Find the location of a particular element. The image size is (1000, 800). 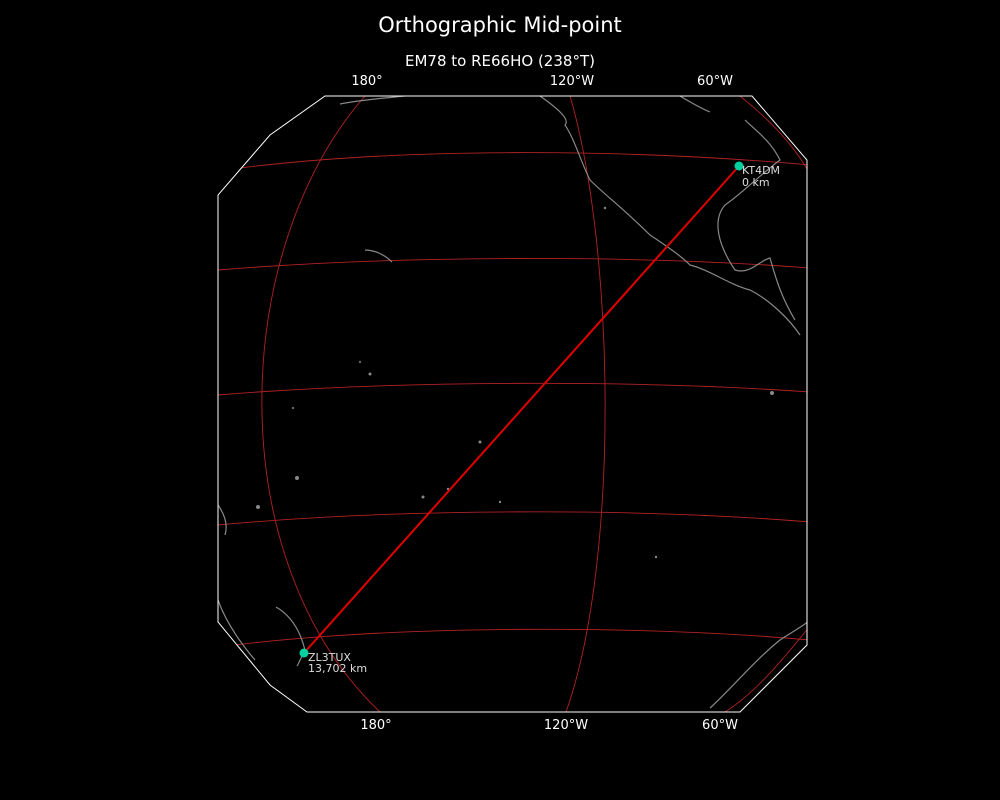

bottom-tick-120w: 120°W is located at coordinates (566, 725).